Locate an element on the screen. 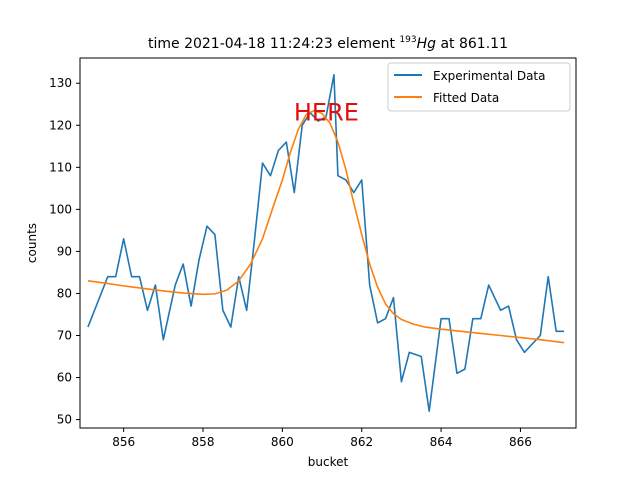 This screenshot has width=640, height=480. x-tick-label: 856 is located at coordinates (123, 442).